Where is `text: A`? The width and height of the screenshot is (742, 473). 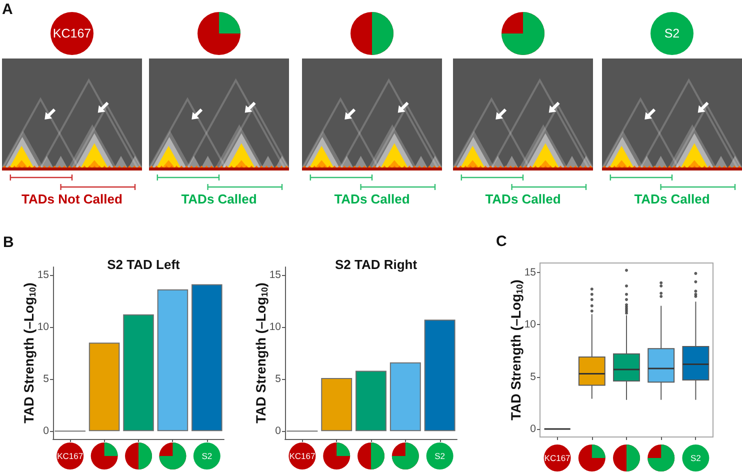
text: A is located at coordinates (7, 9).